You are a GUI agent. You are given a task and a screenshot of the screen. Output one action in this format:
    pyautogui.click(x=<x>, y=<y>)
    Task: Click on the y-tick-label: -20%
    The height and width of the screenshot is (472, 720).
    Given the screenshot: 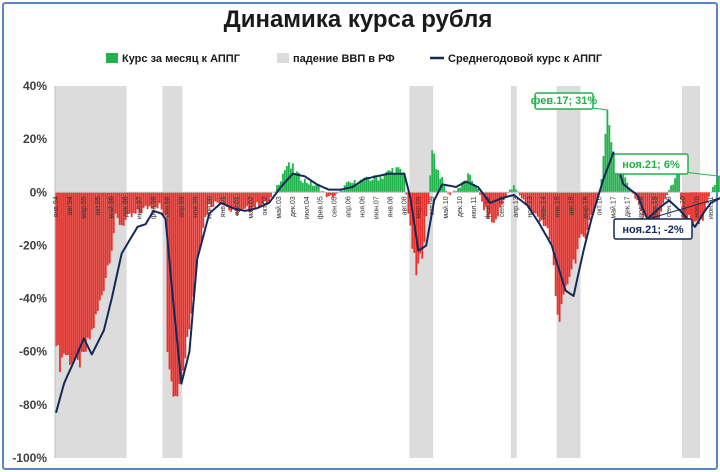 What is the action you would take?
    pyautogui.click(x=33, y=245)
    